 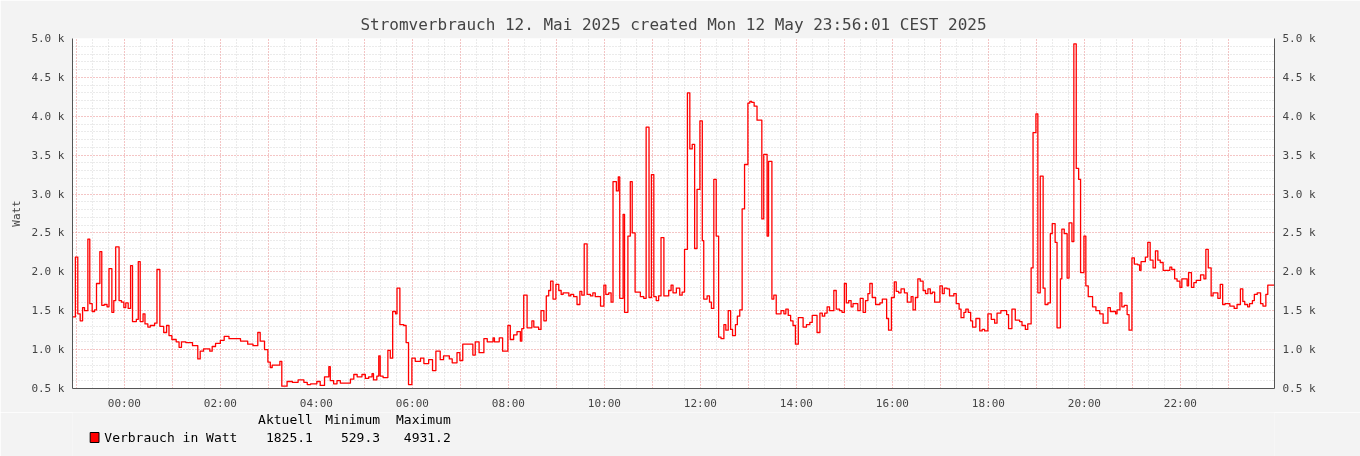 I want to click on y-tick-label: 4.0 k, so click(x=48, y=116).